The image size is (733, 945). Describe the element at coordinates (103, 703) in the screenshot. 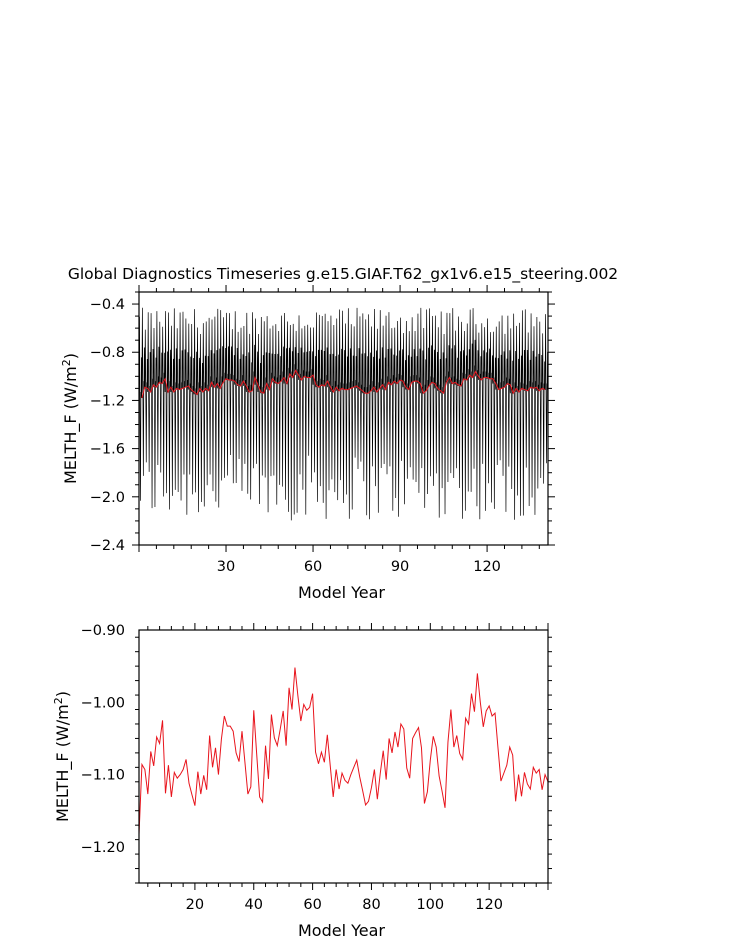

I see `y-tick-label: −1.00` at that location.